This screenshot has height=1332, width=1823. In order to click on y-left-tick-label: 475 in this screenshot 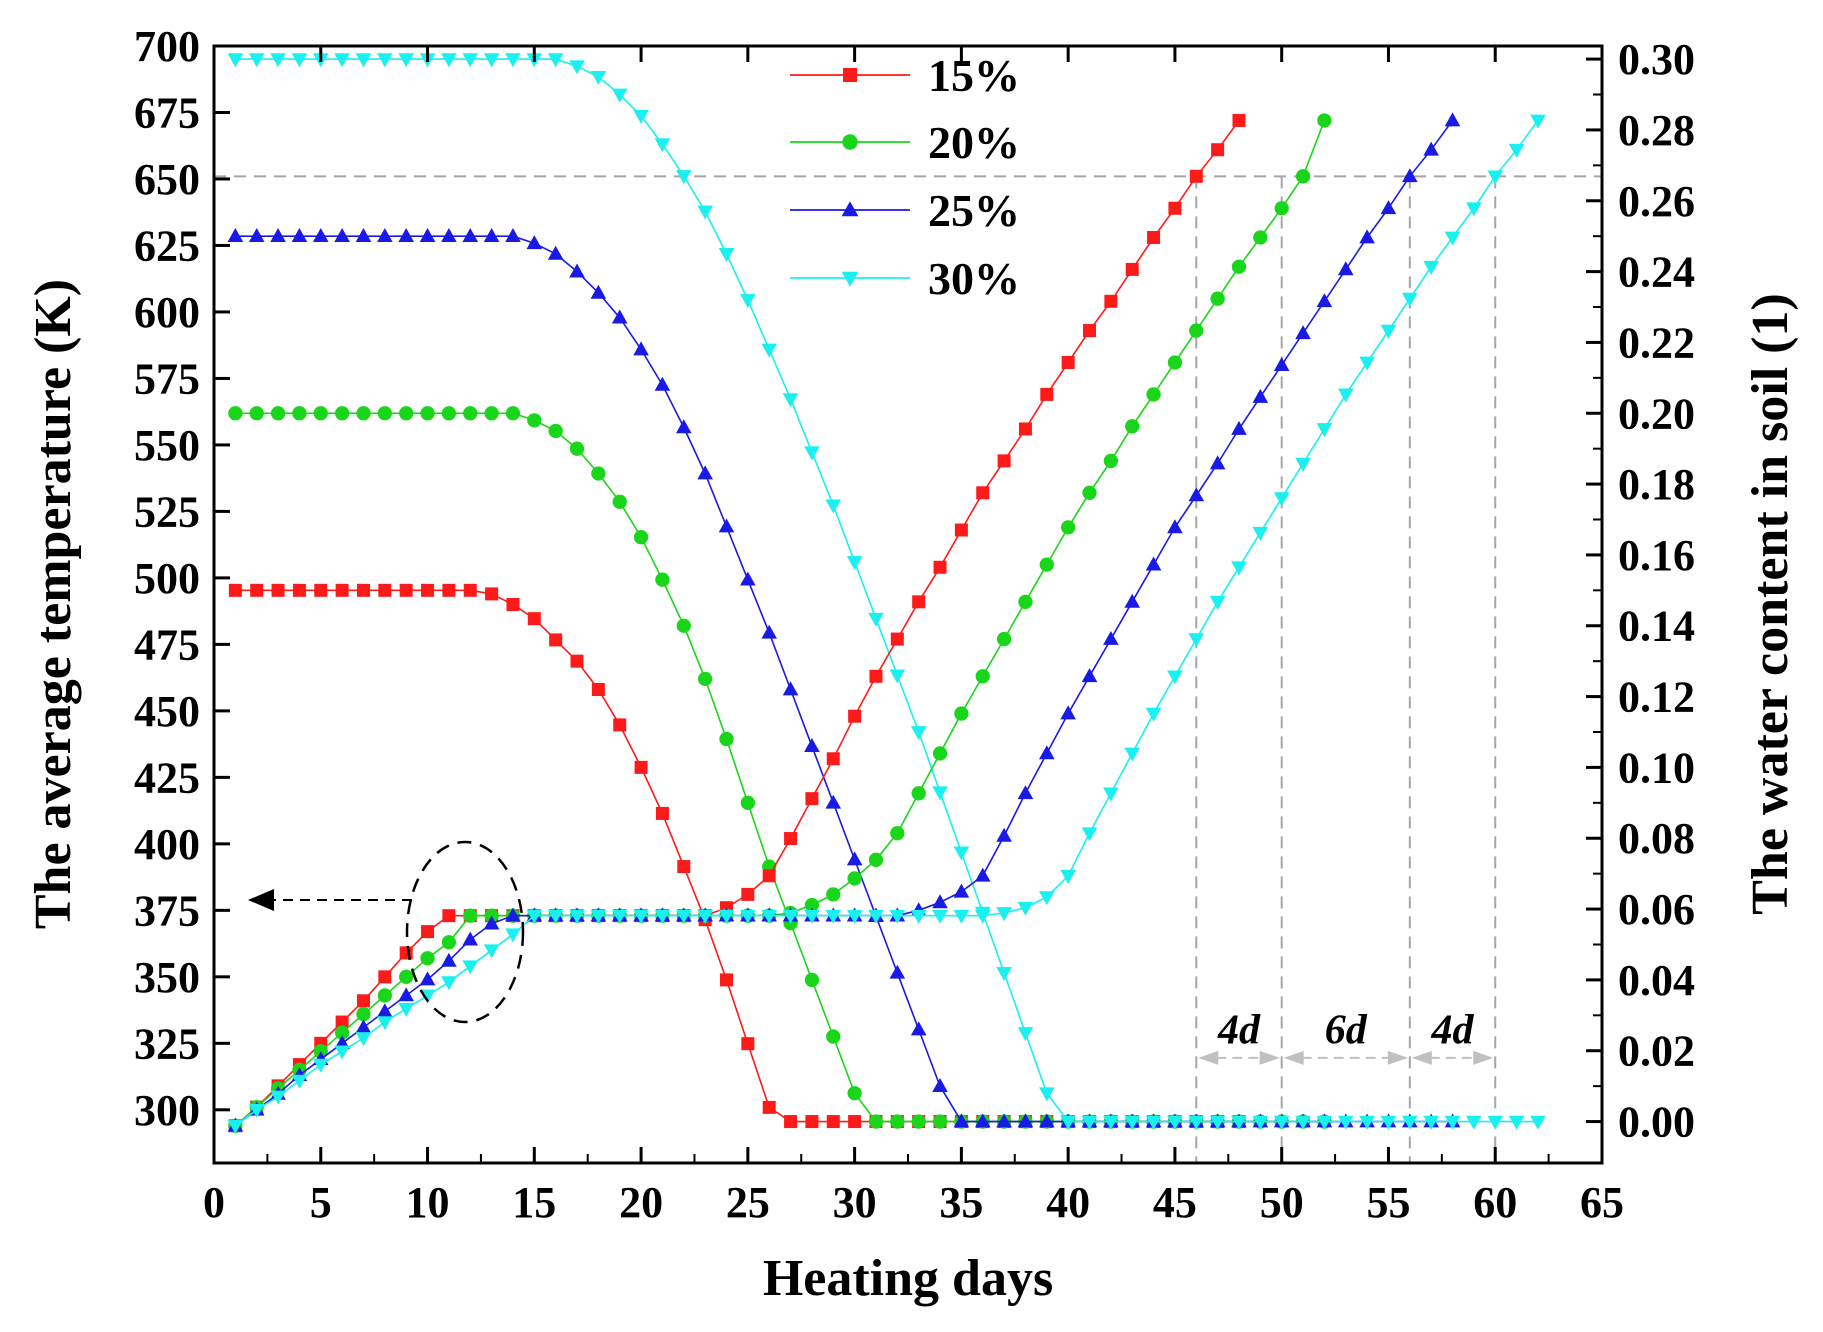, I will do `click(167, 644)`.